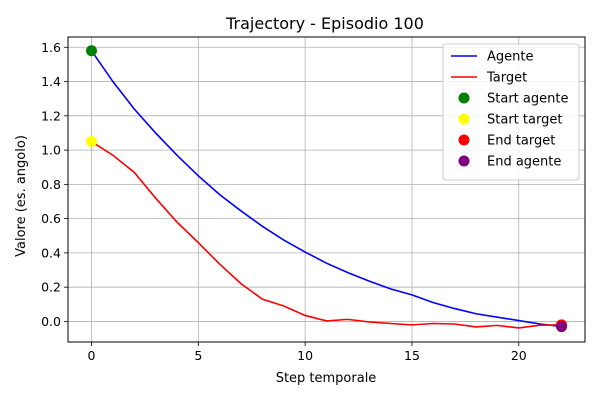  Describe the element at coordinates (51, 184) in the screenshot. I see `y-tick-label: 0.8` at that location.